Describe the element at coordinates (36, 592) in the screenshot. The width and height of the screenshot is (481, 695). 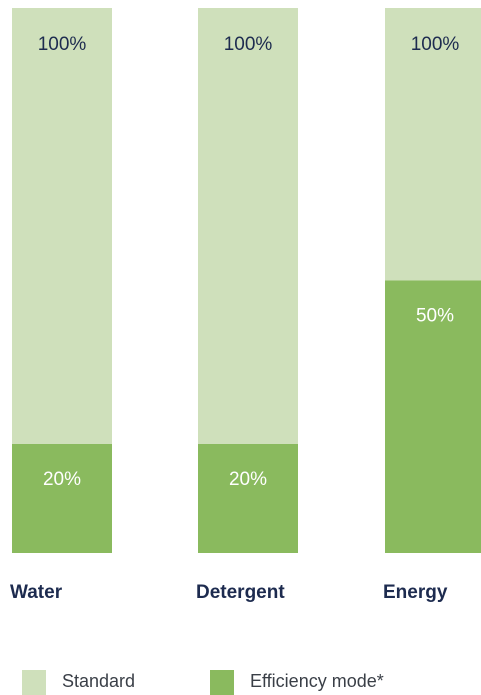
I see `category-label-water: Water` at that location.